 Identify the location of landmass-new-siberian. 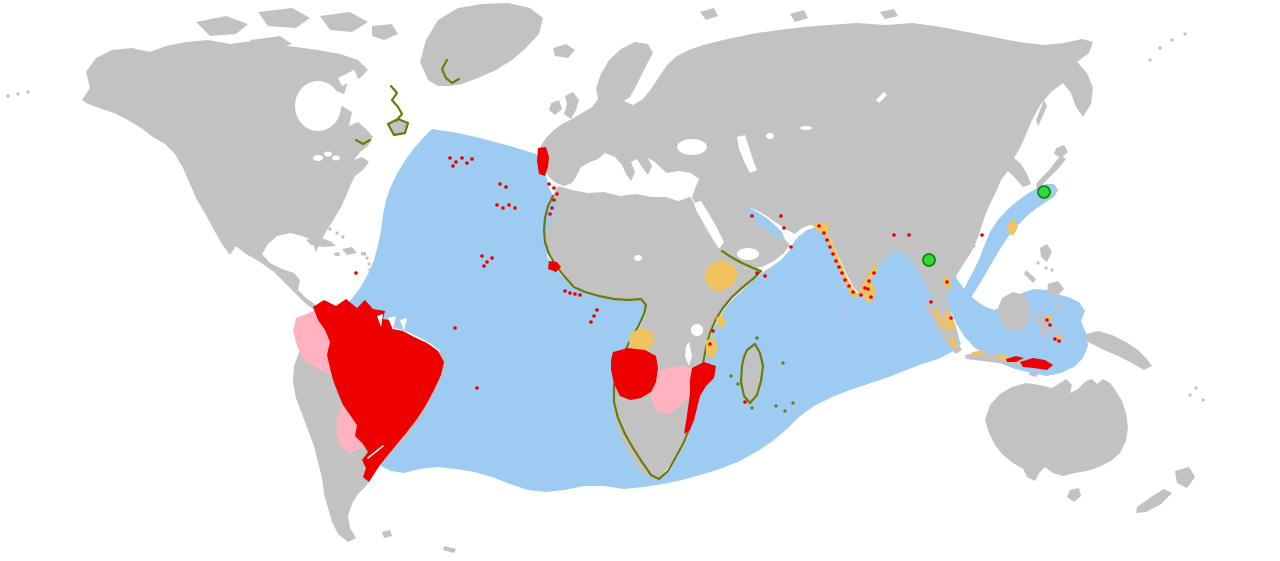
(889, 14).